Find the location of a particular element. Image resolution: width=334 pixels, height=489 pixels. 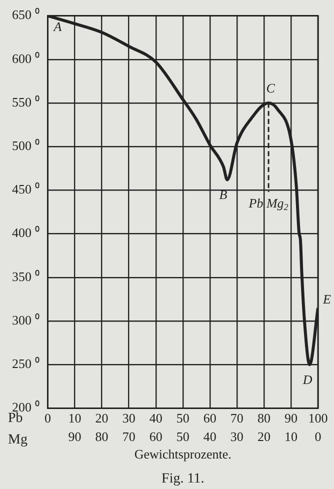

x2-tick-label: 40 is located at coordinates (209, 436).